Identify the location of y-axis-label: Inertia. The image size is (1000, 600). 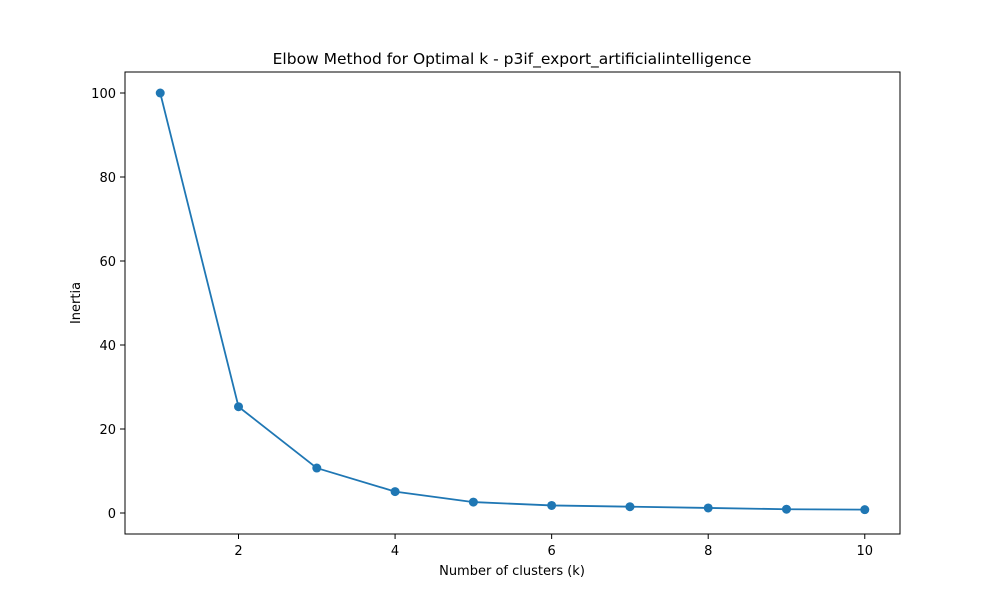
(76, 303).